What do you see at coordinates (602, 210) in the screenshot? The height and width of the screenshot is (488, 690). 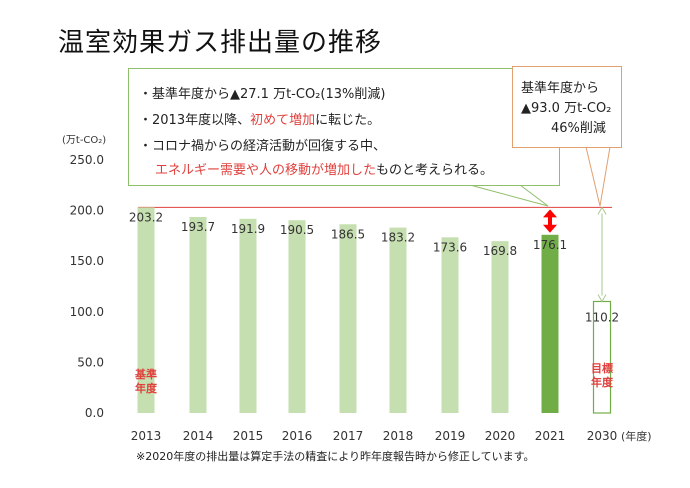 I see `reduction-arrow-head-up` at bounding box center [602, 210].